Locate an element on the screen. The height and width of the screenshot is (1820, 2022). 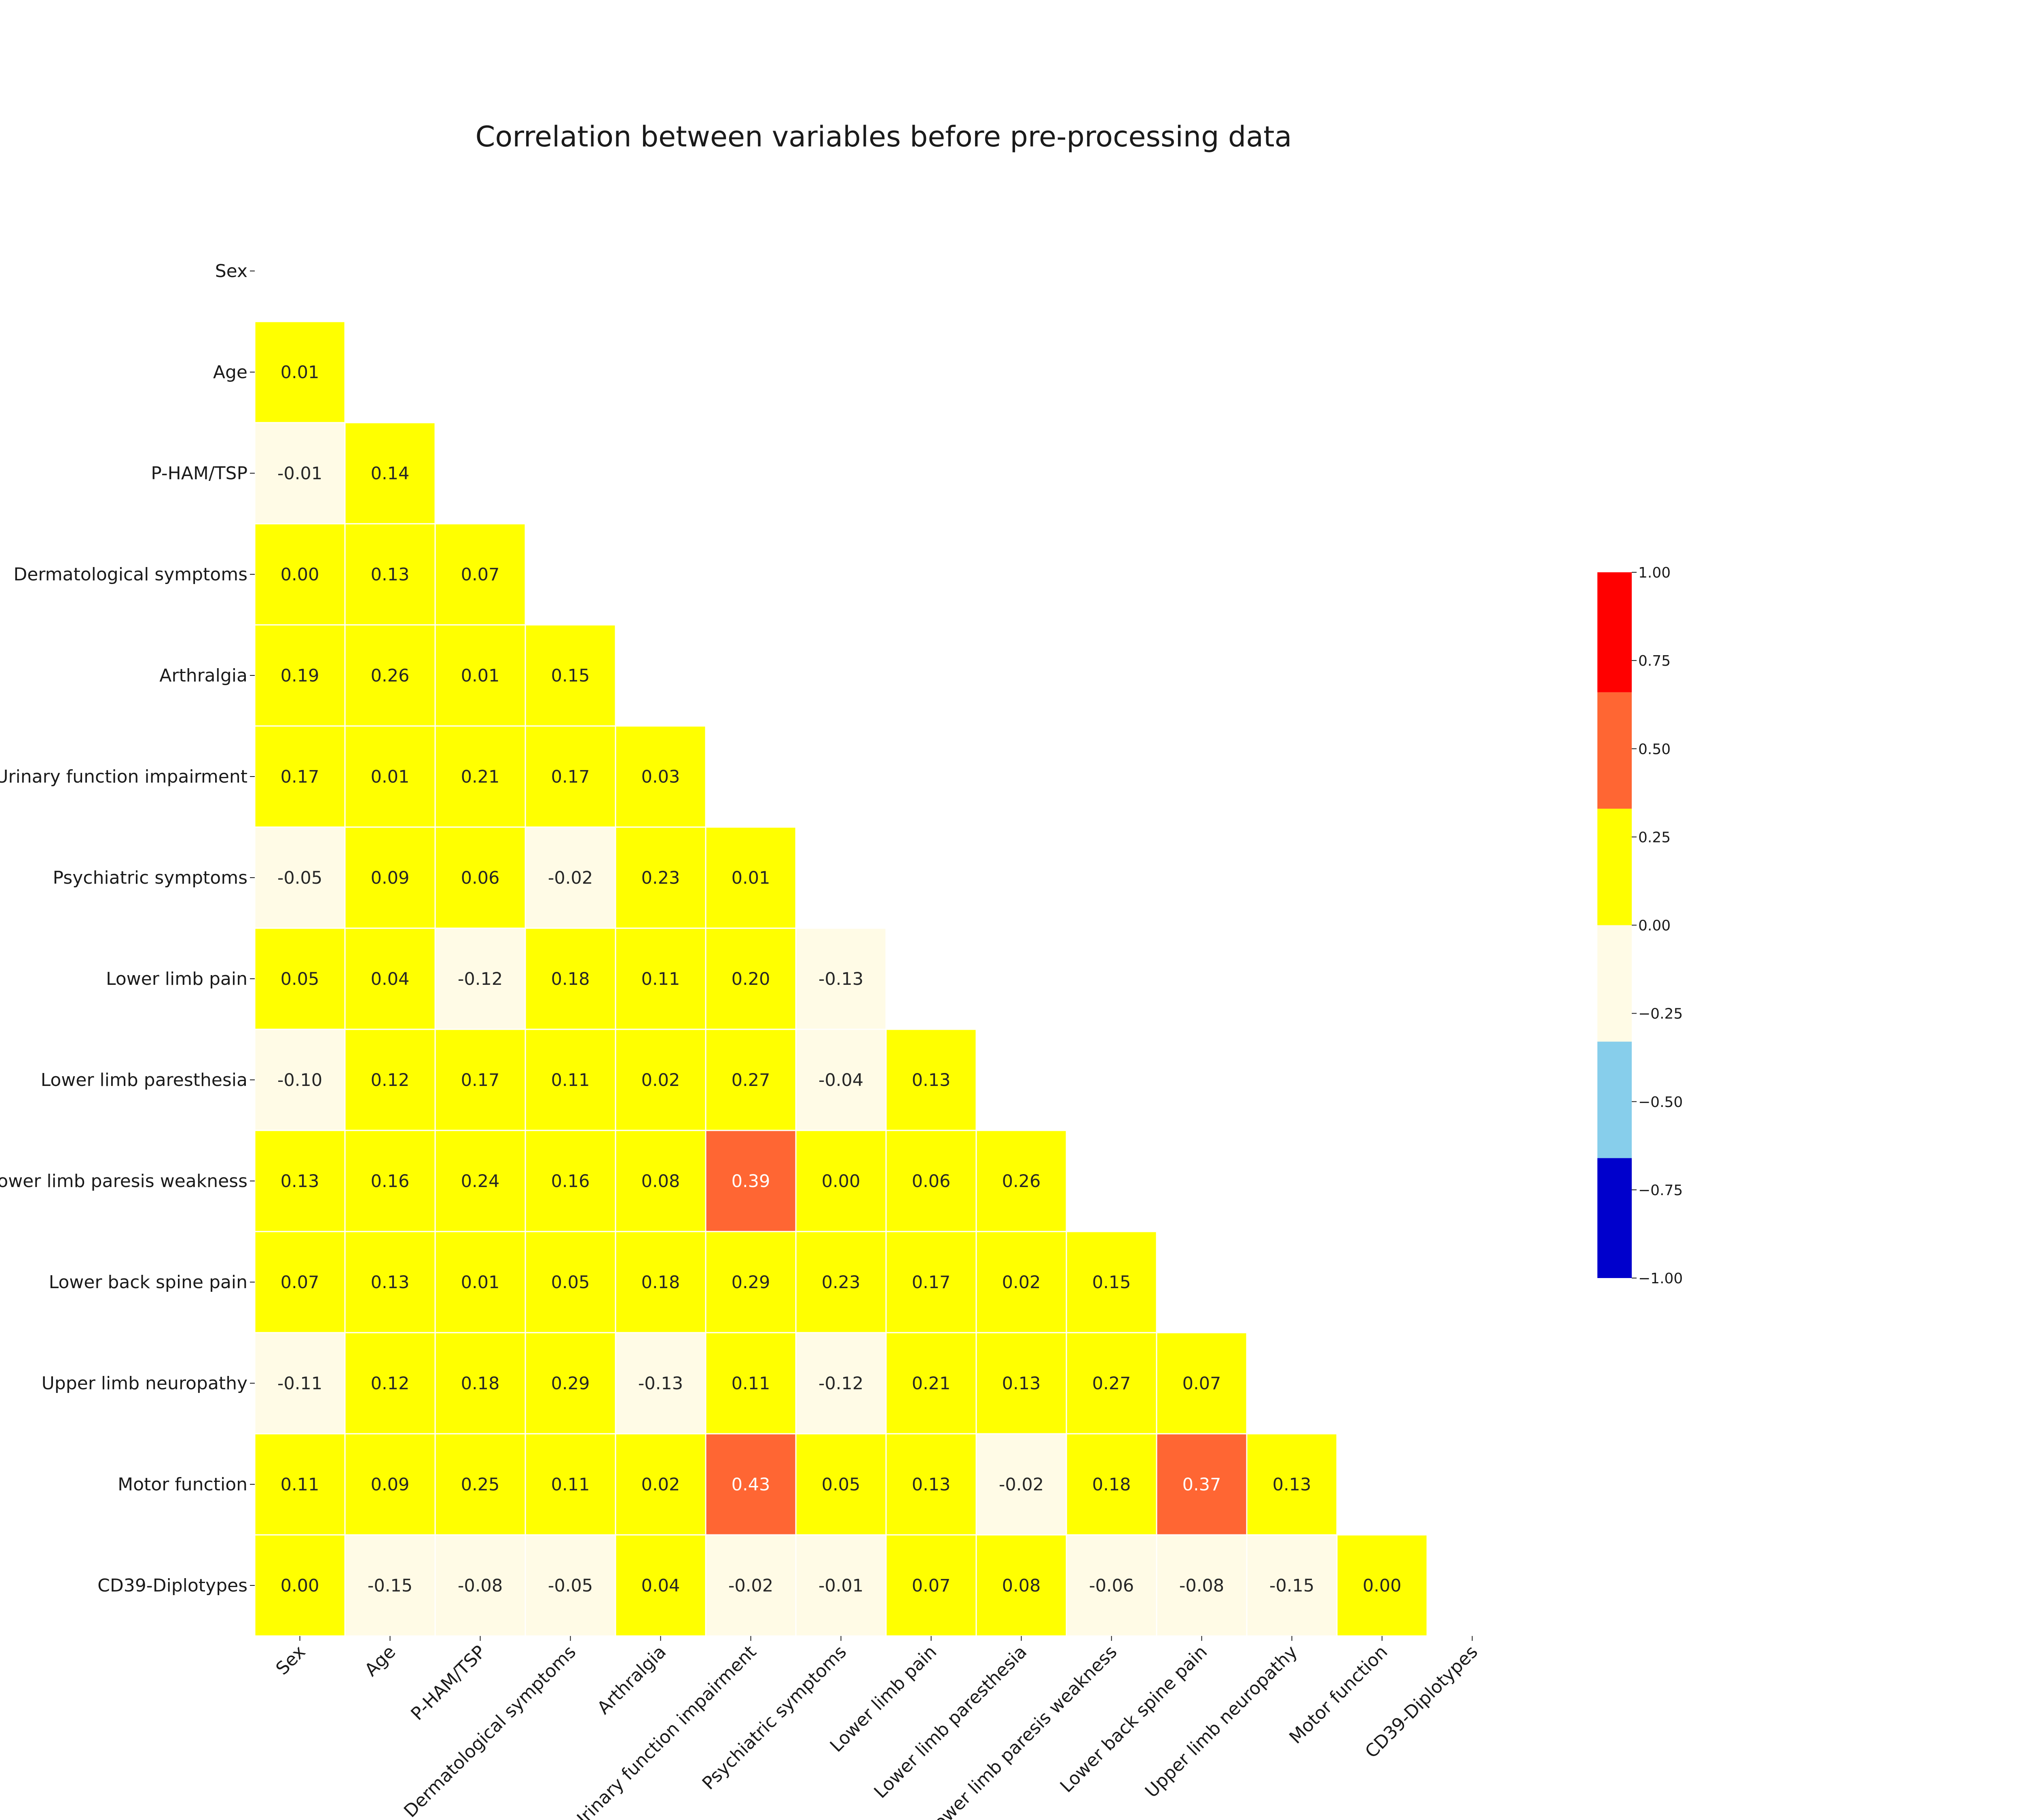
row-label-psychiatric-symptoms: Psychiatric symptoms is located at coordinates (150, 878).